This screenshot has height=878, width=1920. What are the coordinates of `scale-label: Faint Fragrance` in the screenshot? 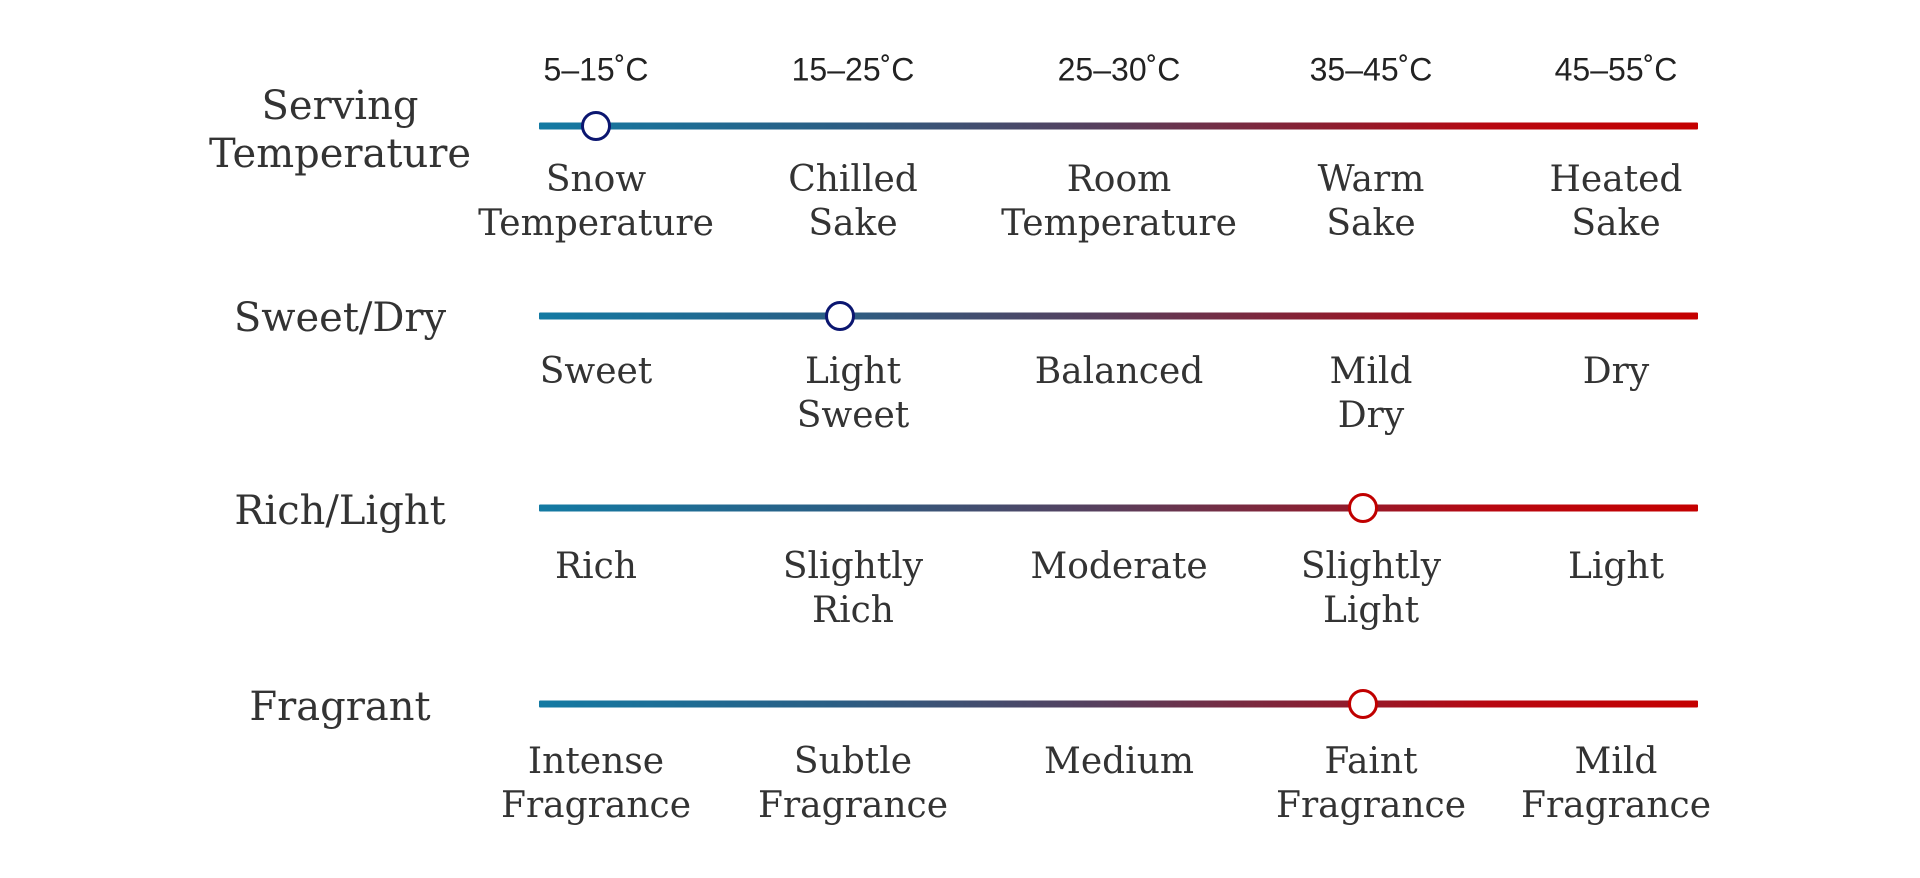 It's located at (1371, 784).